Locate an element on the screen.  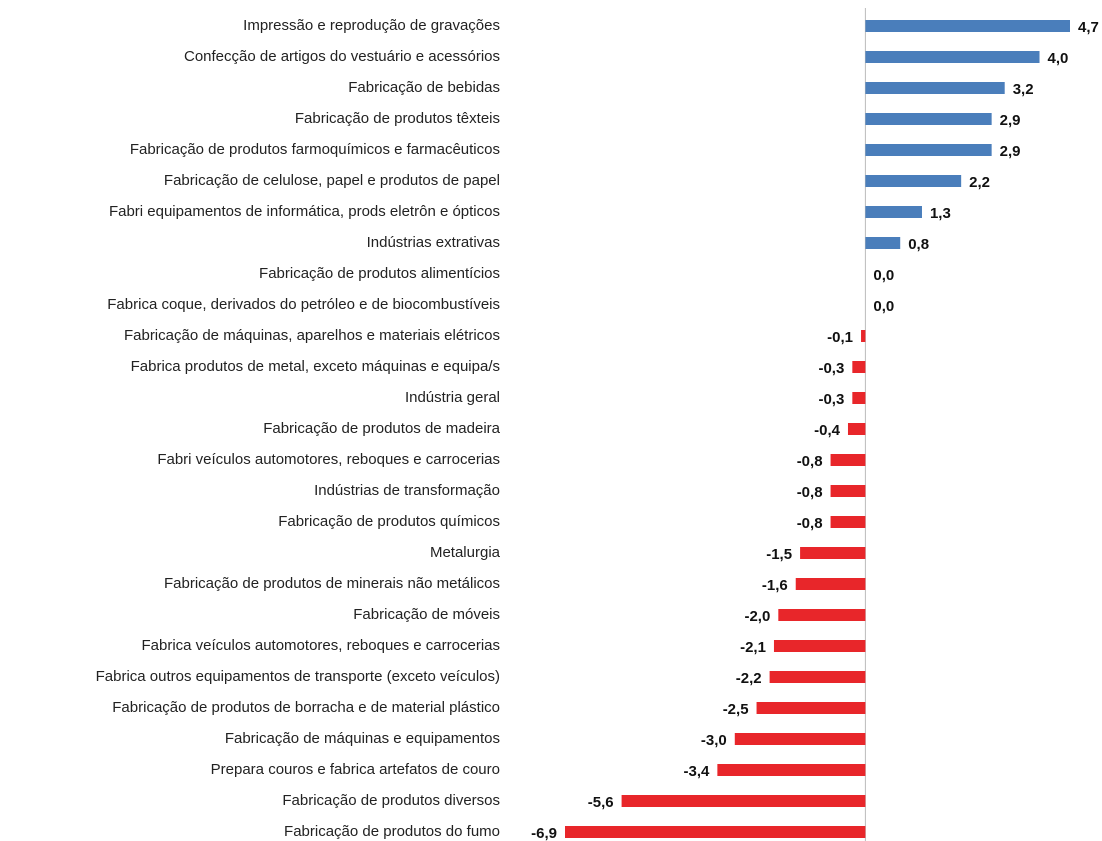
category-label: Fabricação de produtos têxteis is located at coordinates (397, 118).